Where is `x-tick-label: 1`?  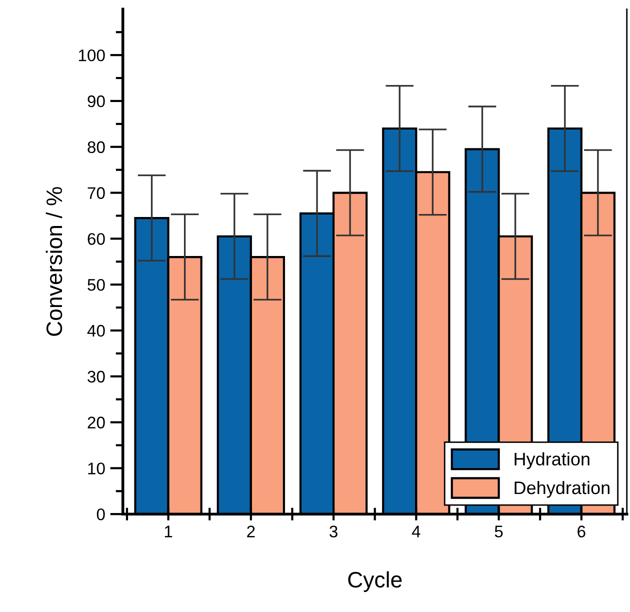 x-tick-label: 1 is located at coordinates (168, 532).